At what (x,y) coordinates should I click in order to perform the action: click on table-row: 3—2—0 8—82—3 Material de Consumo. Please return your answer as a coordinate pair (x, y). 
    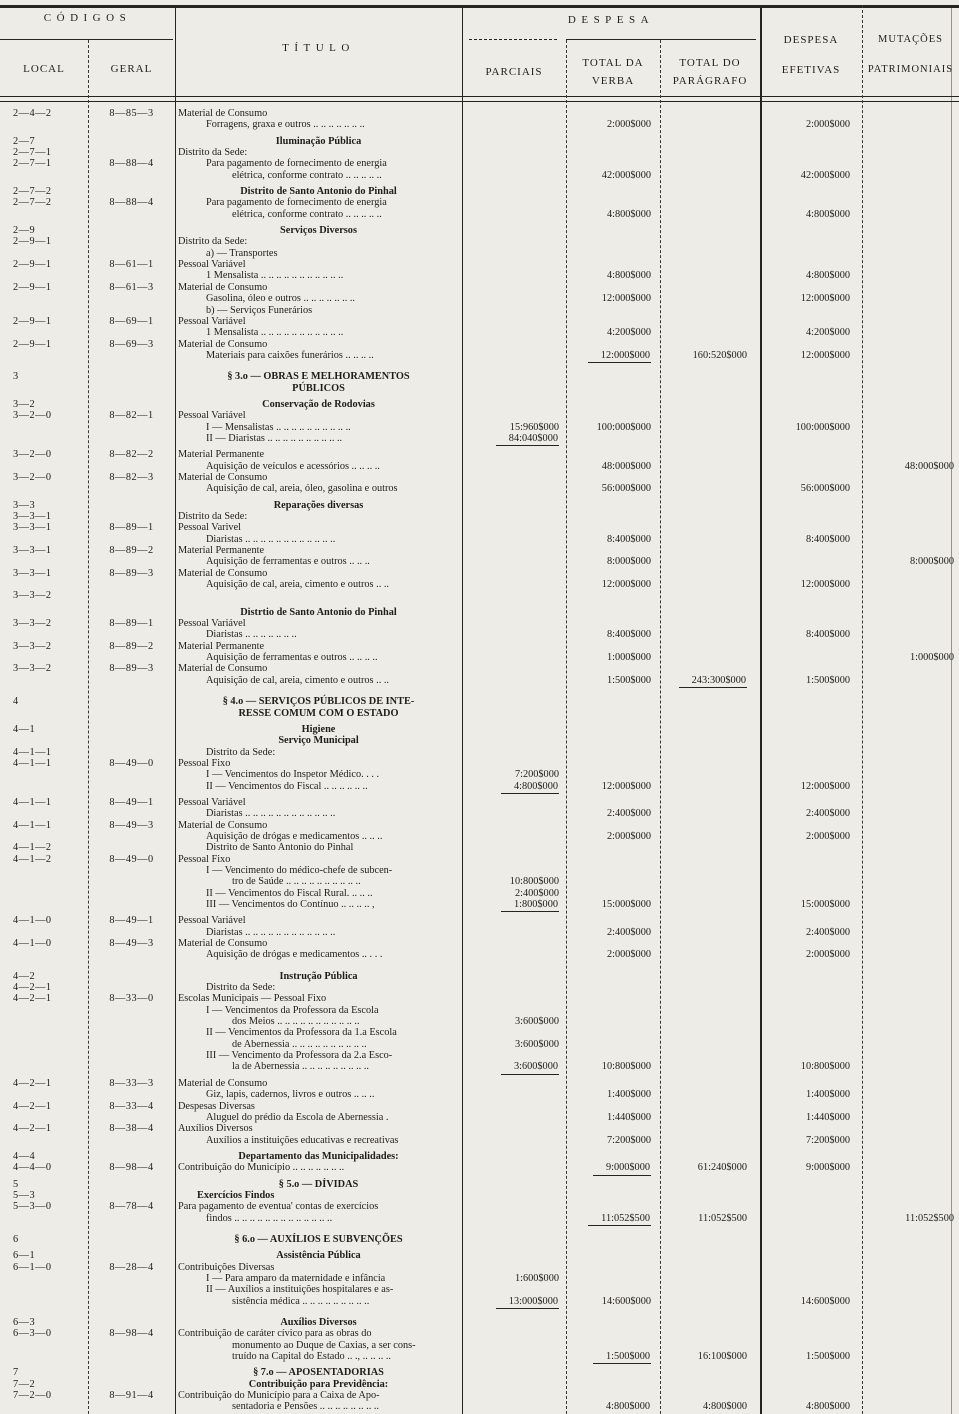
    Looking at the image, I should click on (479, 477).